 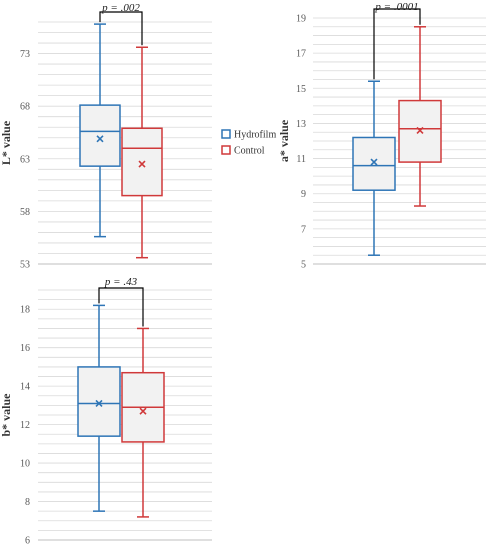 What do you see at coordinates (25, 107) in the screenshot?
I see `y-tick-label: 68` at bounding box center [25, 107].